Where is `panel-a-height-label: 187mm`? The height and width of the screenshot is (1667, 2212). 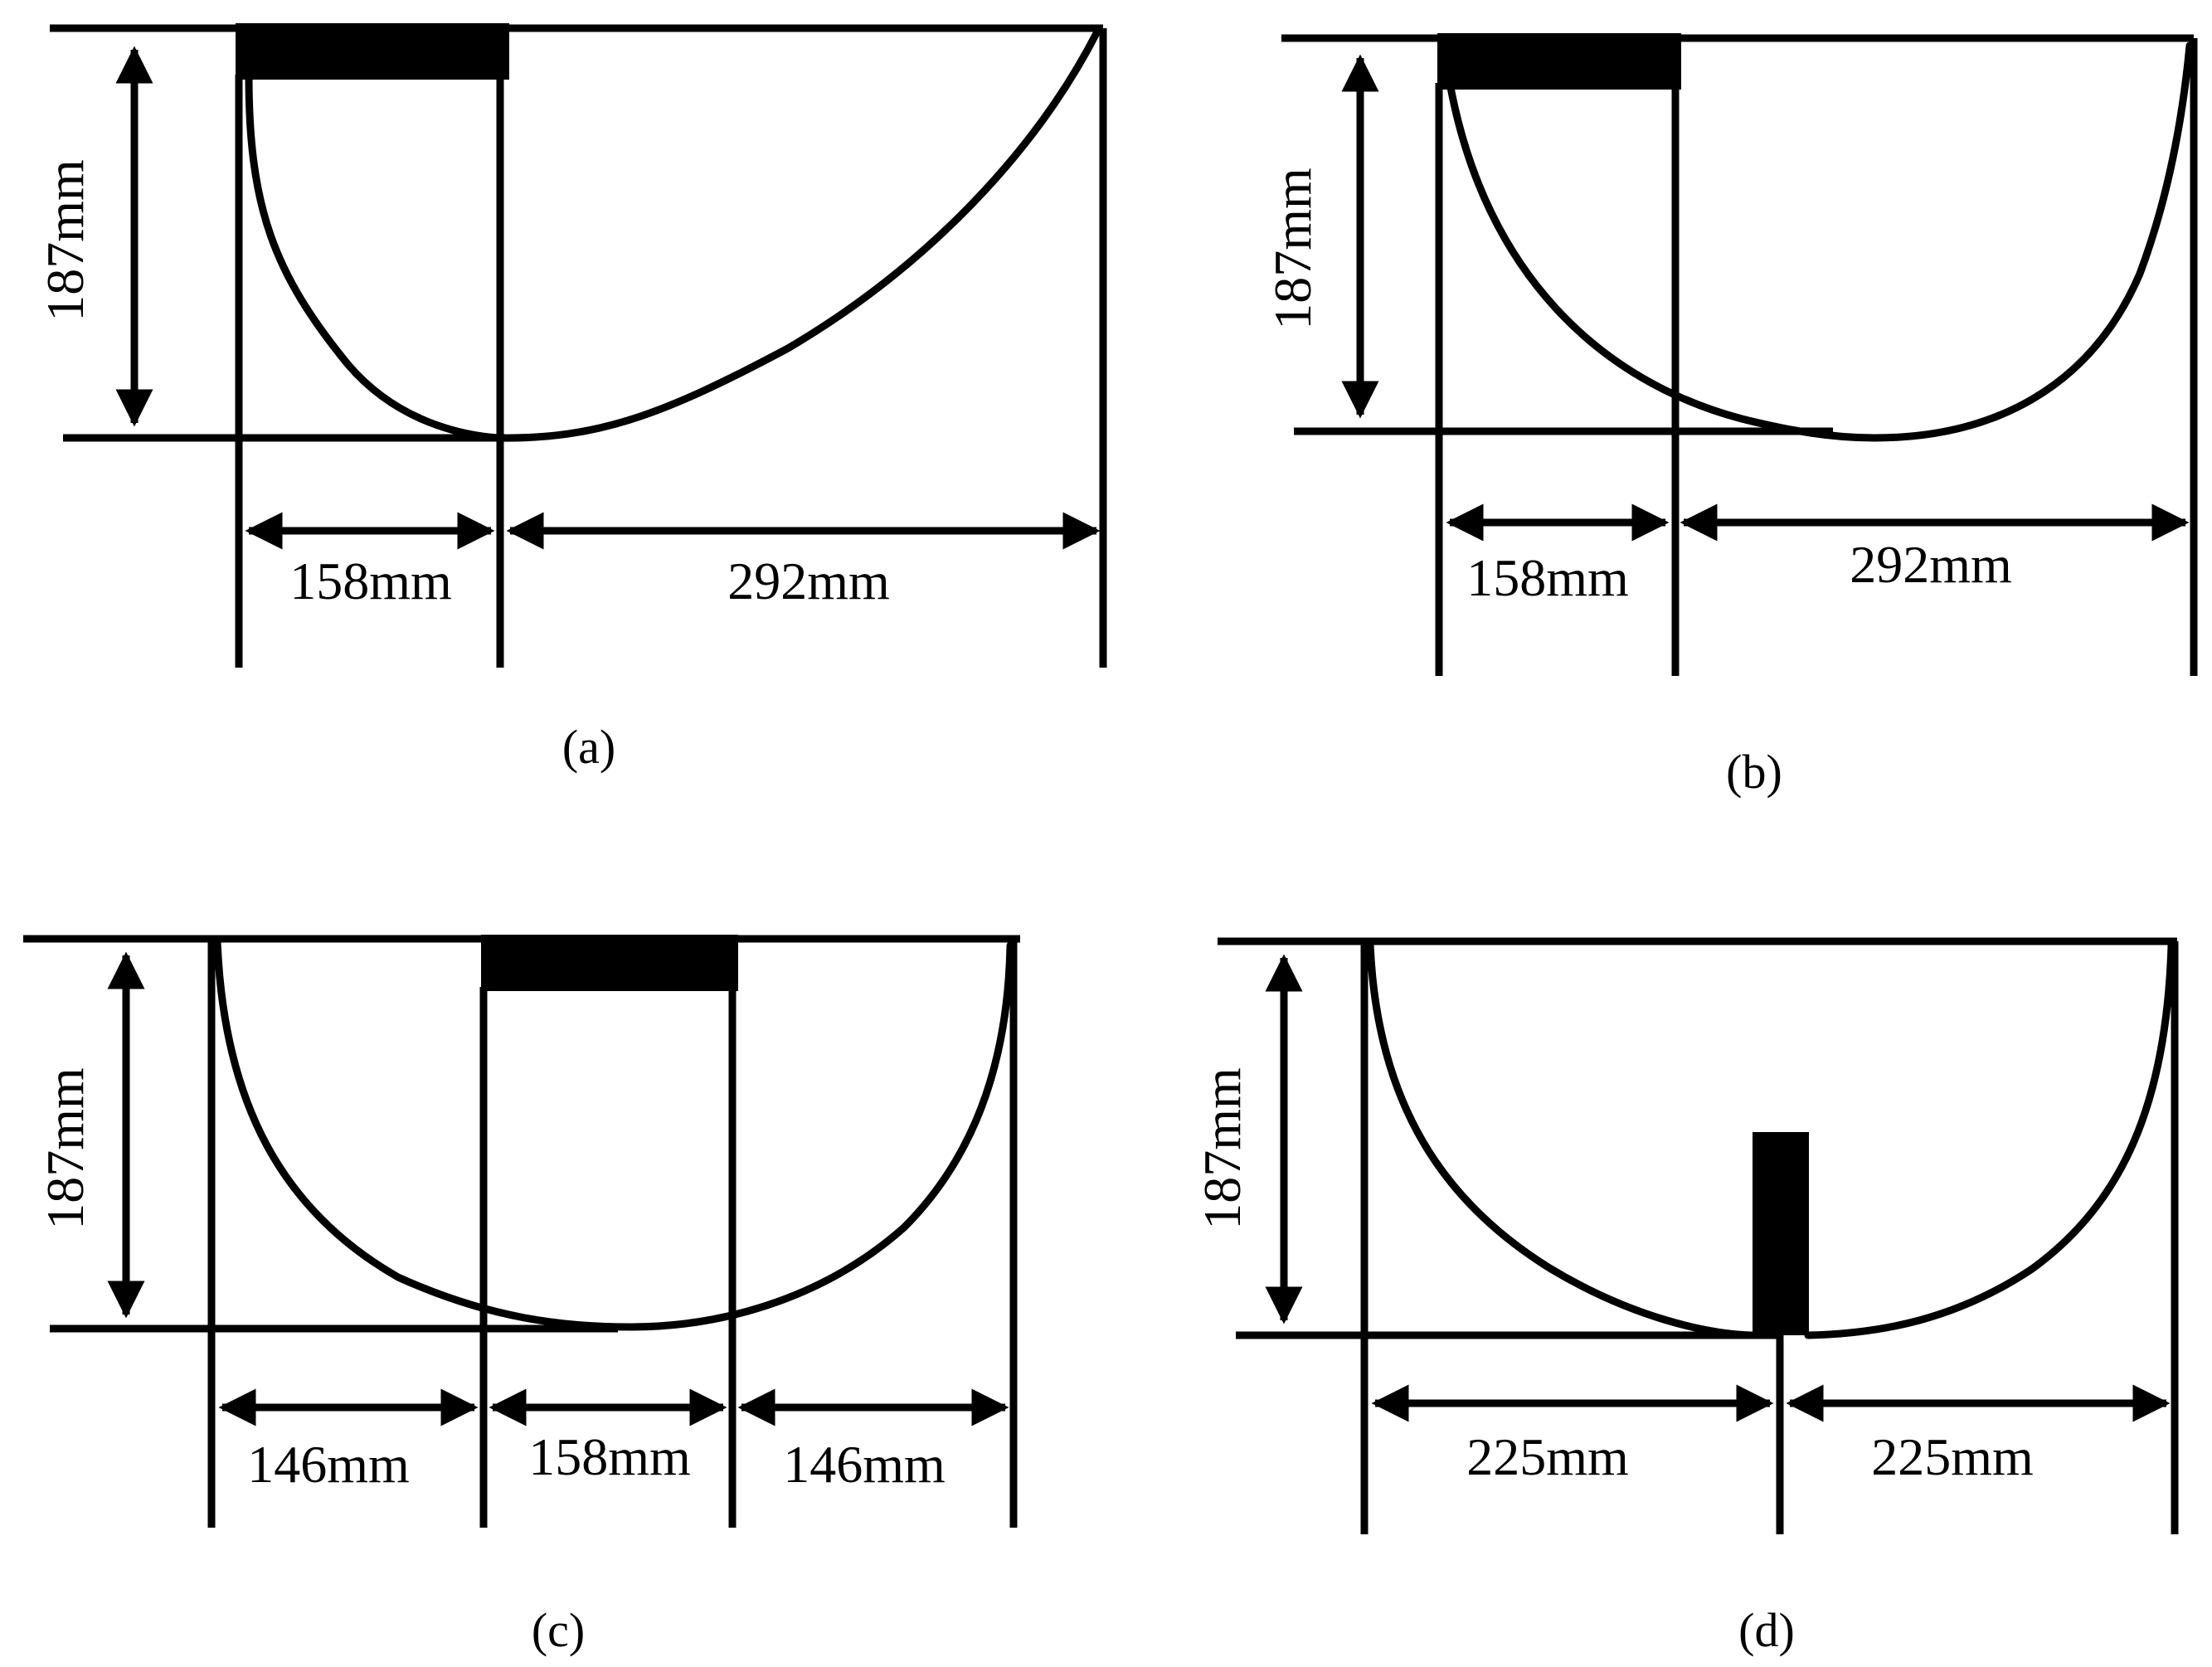 panel-a-height-label: 187mm is located at coordinates (65, 240).